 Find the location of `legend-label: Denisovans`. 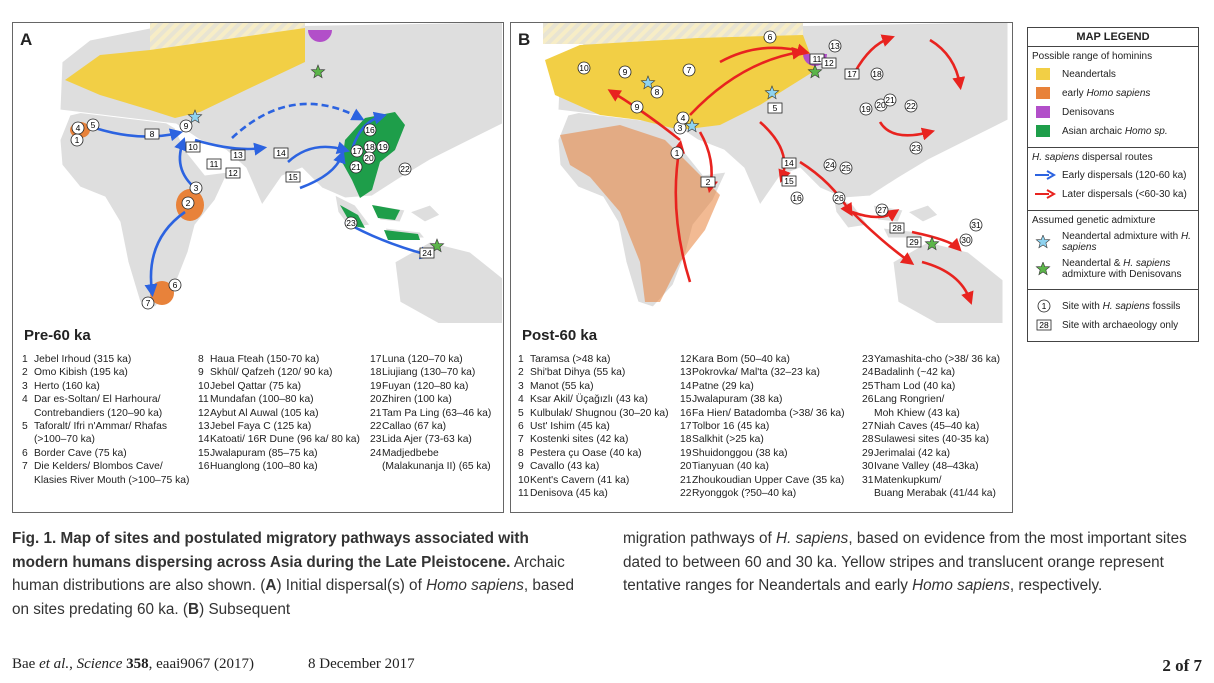

legend-label: Denisovans is located at coordinates (1088, 112).